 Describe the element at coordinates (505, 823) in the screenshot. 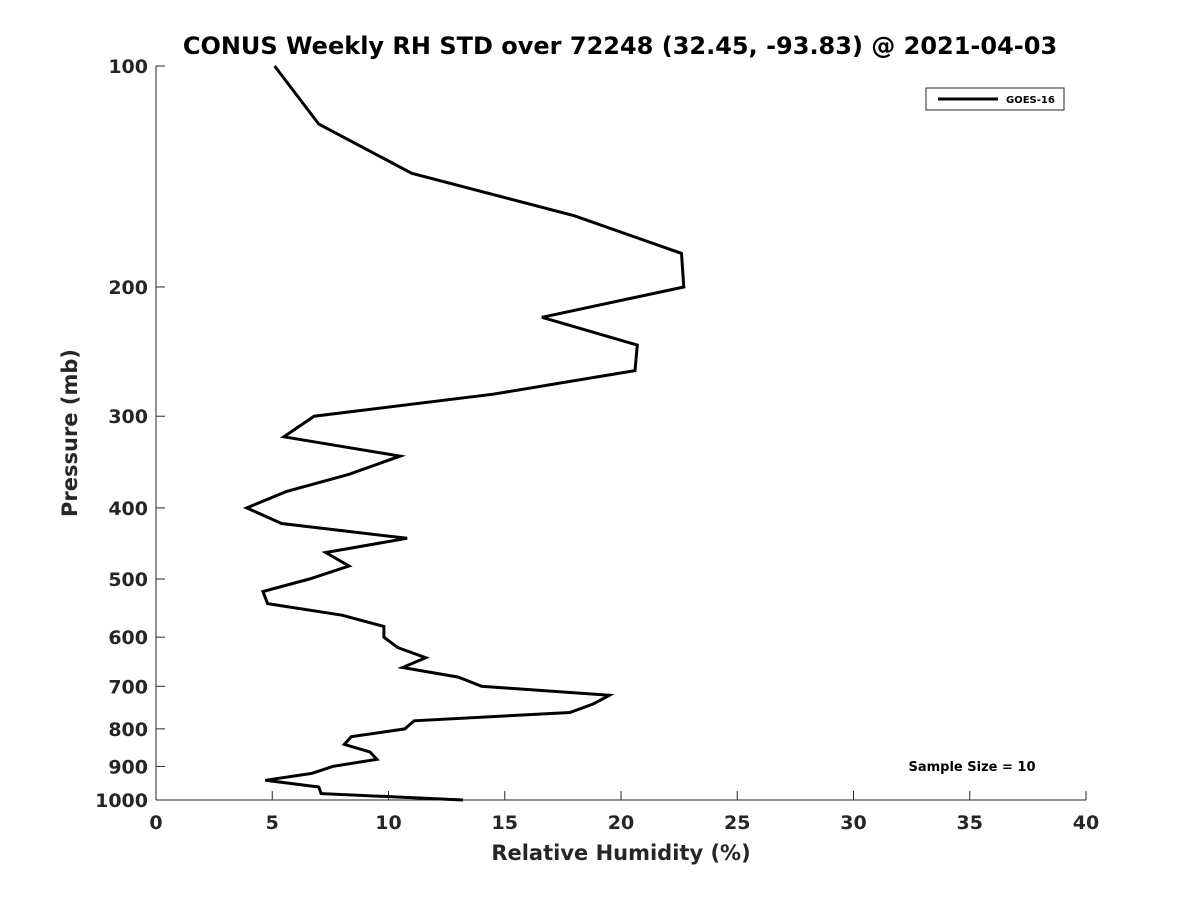

I see `x-tick-label: 15` at that location.